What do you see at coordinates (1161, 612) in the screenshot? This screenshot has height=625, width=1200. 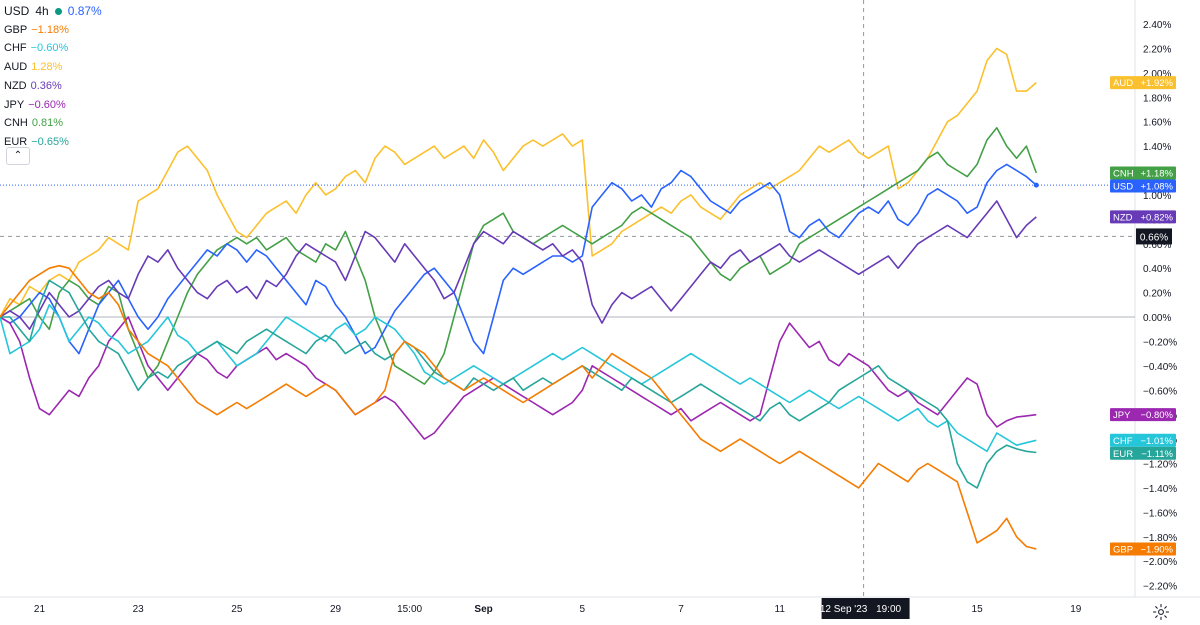 I see `gear-icon` at bounding box center [1161, 612].